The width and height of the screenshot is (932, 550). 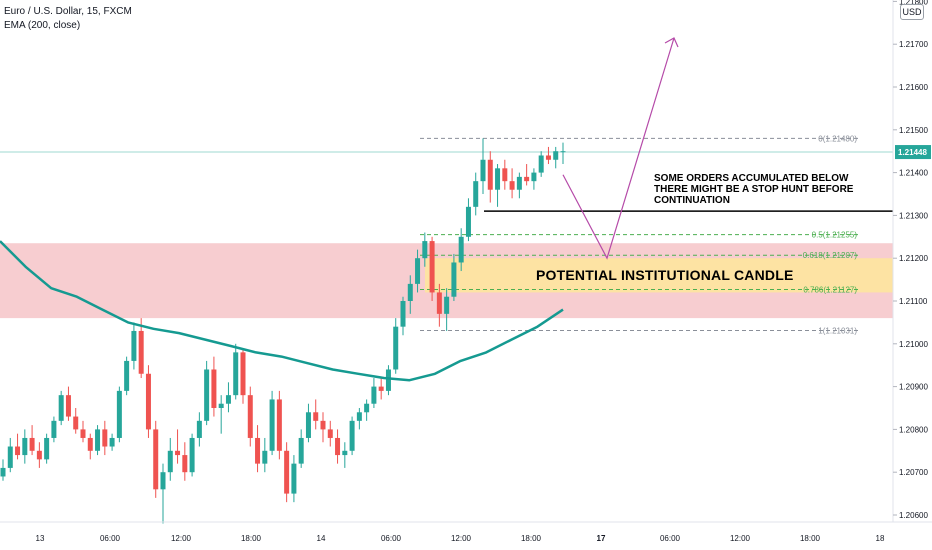 What do you see at coordinates (40, 538) in the screenshot?
I see `time-tick-label: 13` at bounding box center [40, 538].